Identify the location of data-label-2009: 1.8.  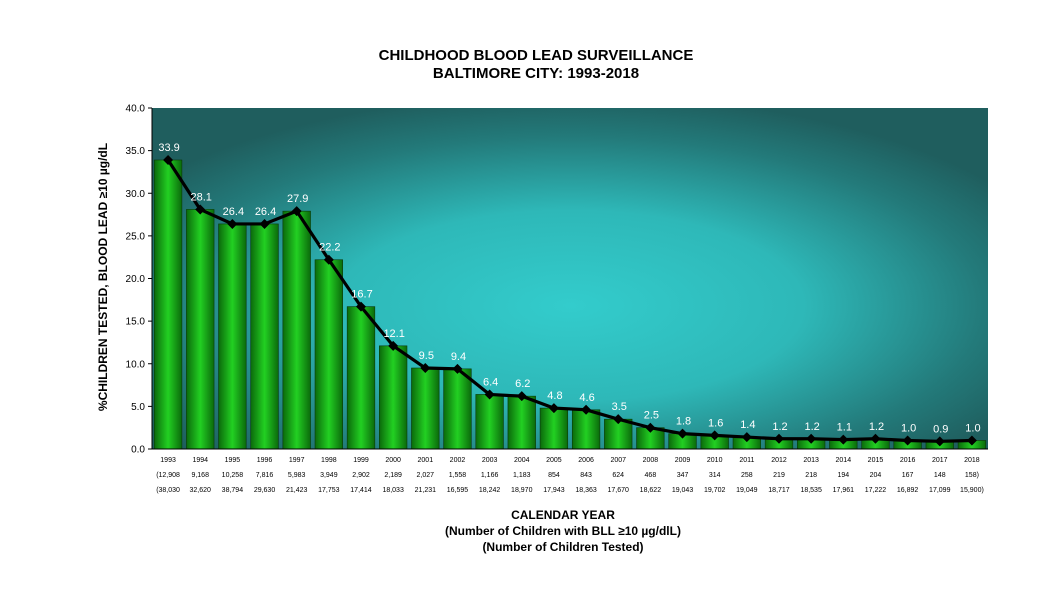
(683, 422).